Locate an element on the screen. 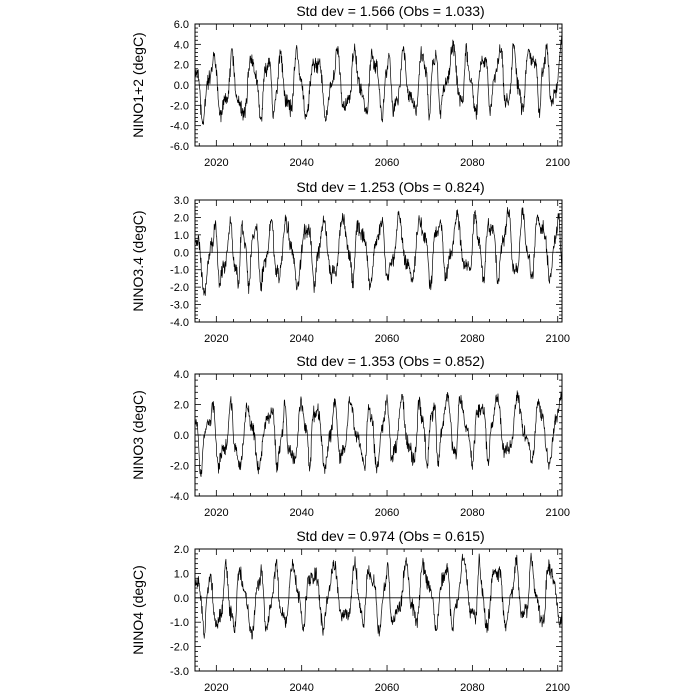  y-tick-label: 6.0 is located at coordinates (181, 25).